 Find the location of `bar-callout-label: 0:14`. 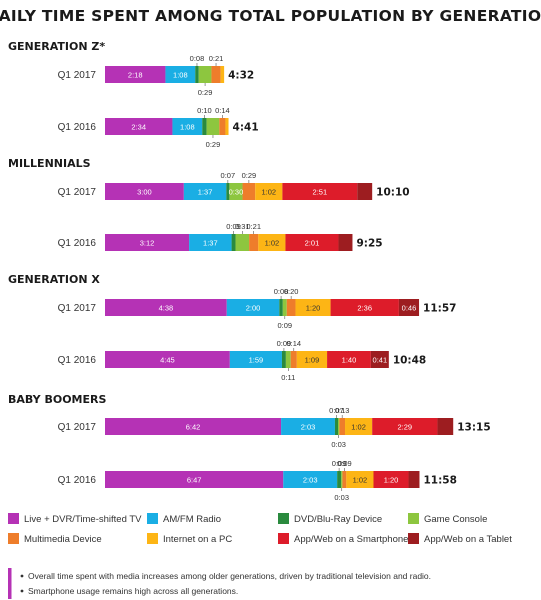

bar-callout-label: 0:14 is located at coordinates (222, 110).